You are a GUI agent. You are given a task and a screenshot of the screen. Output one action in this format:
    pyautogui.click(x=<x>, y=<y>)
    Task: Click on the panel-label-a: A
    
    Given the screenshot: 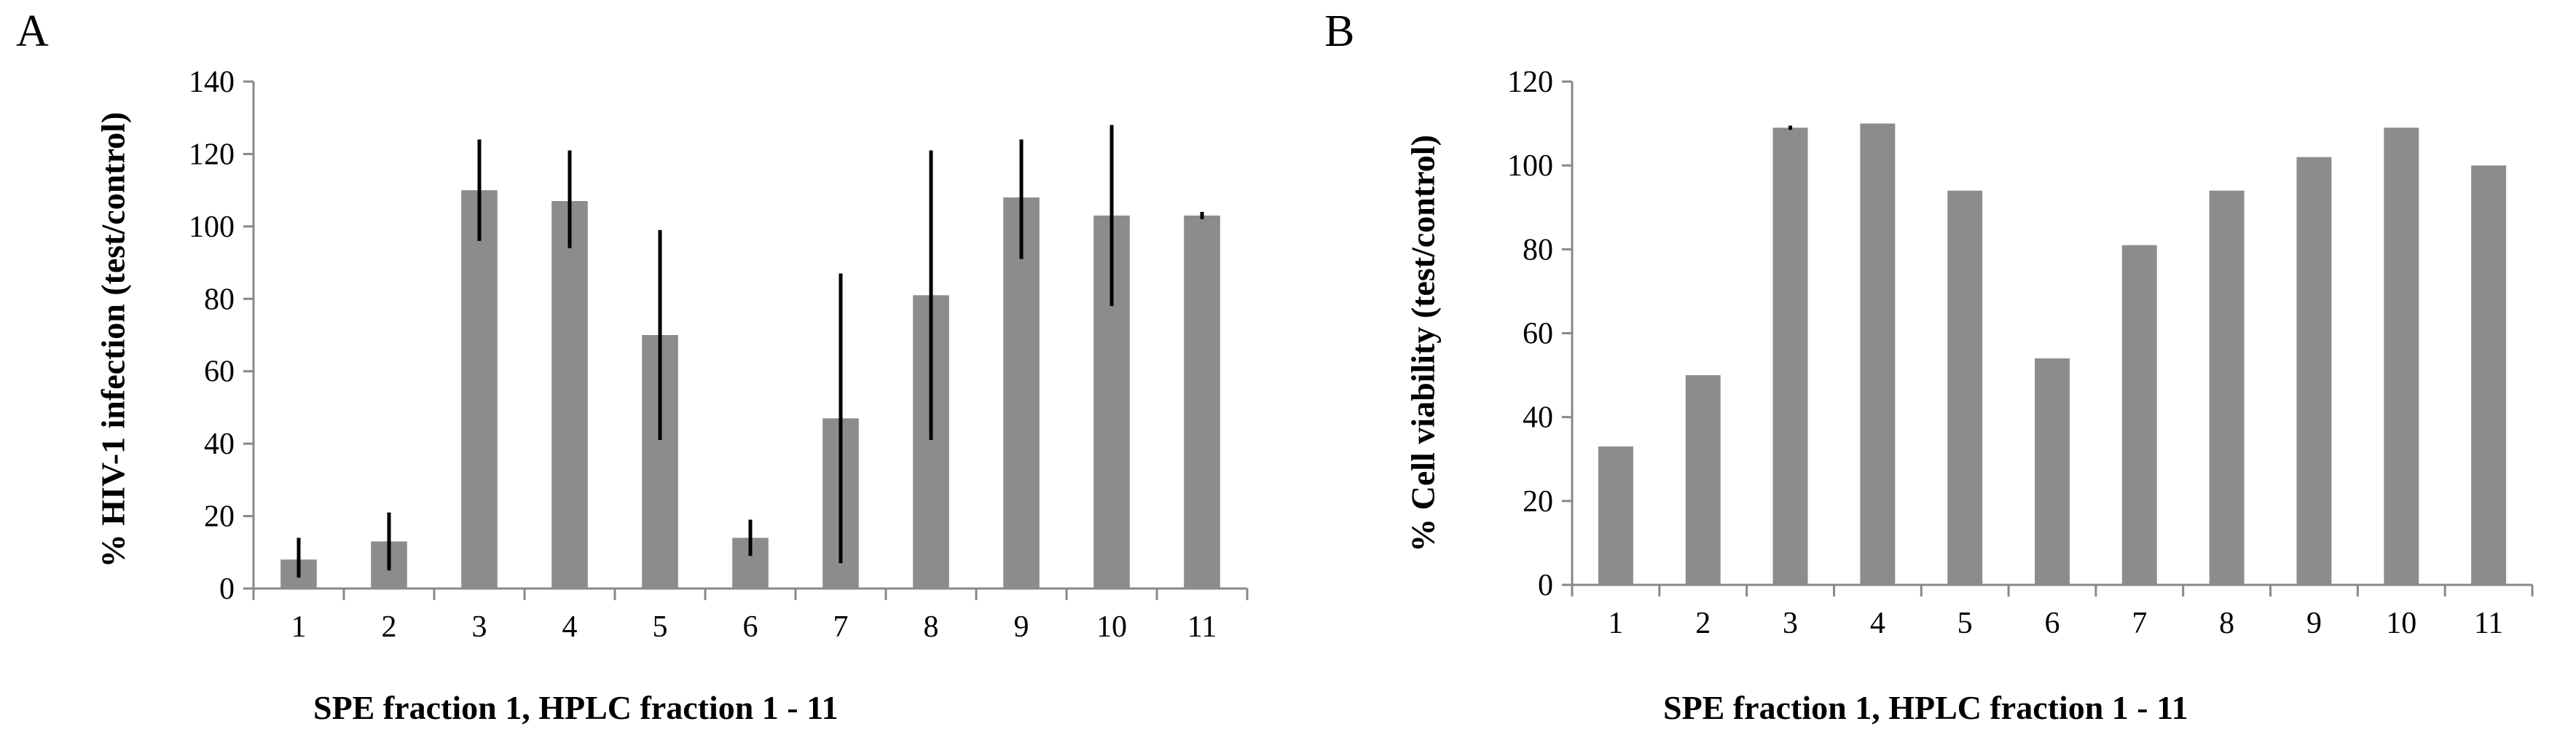 What is the action you would take?
    pyautogui.click(x=32, y=31)
    